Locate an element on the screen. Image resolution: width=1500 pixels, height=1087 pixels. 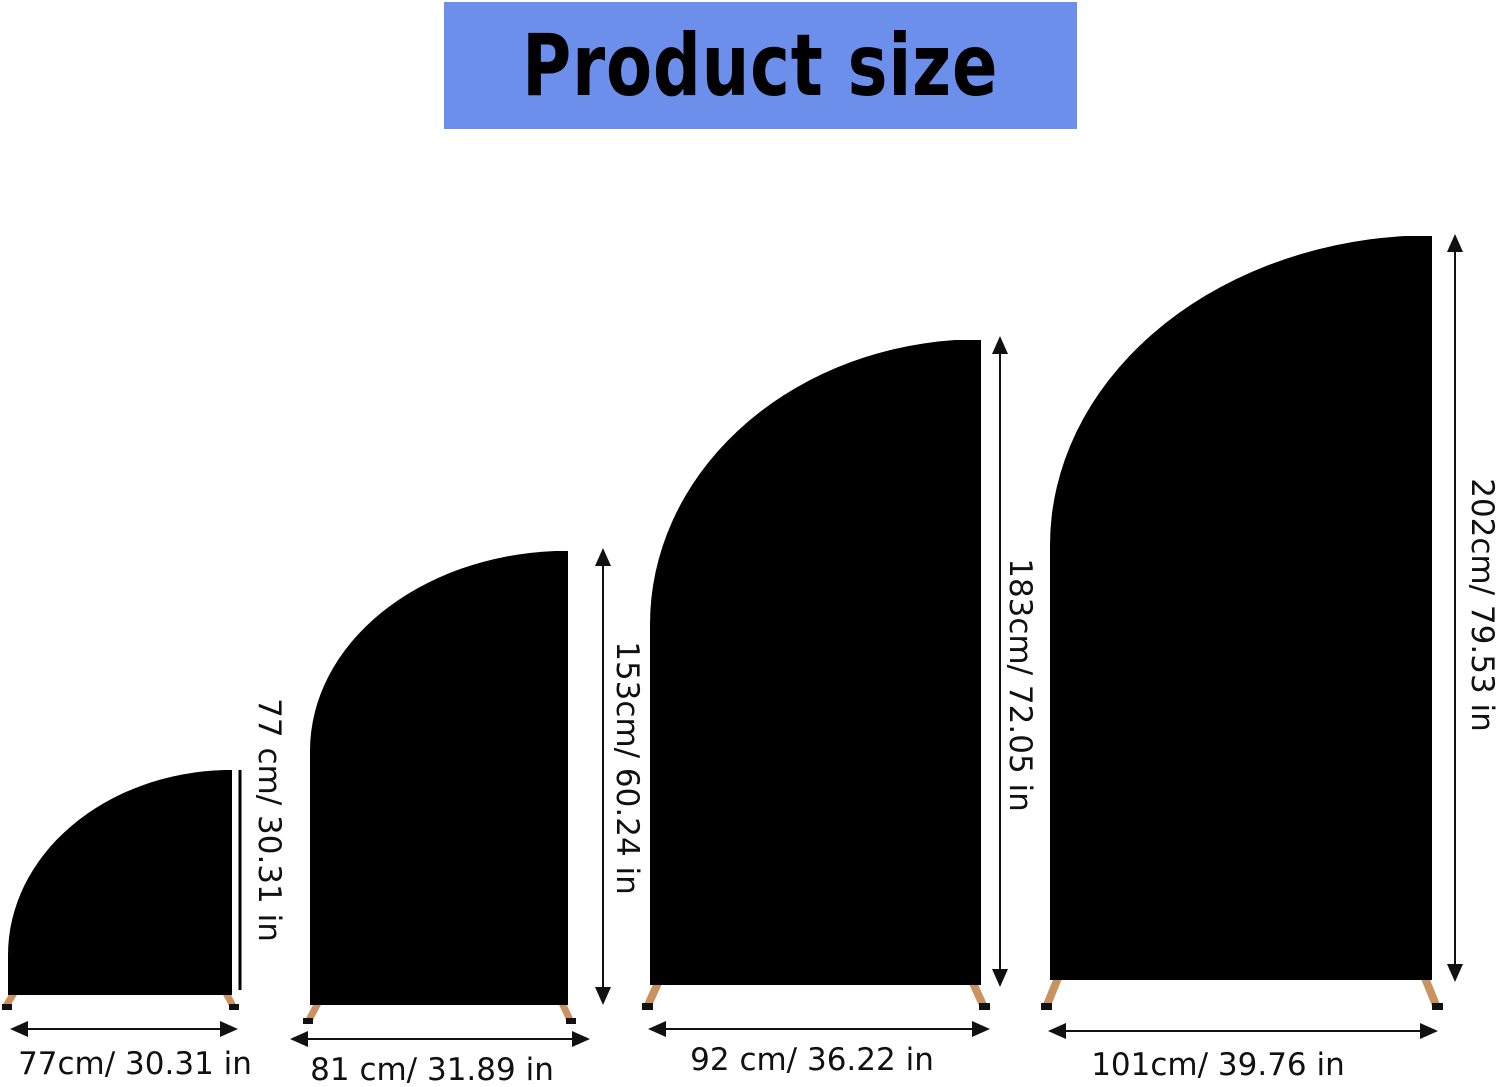
width-label: 101cm/ 39.76 in is located at coordinates (1218, 1065).